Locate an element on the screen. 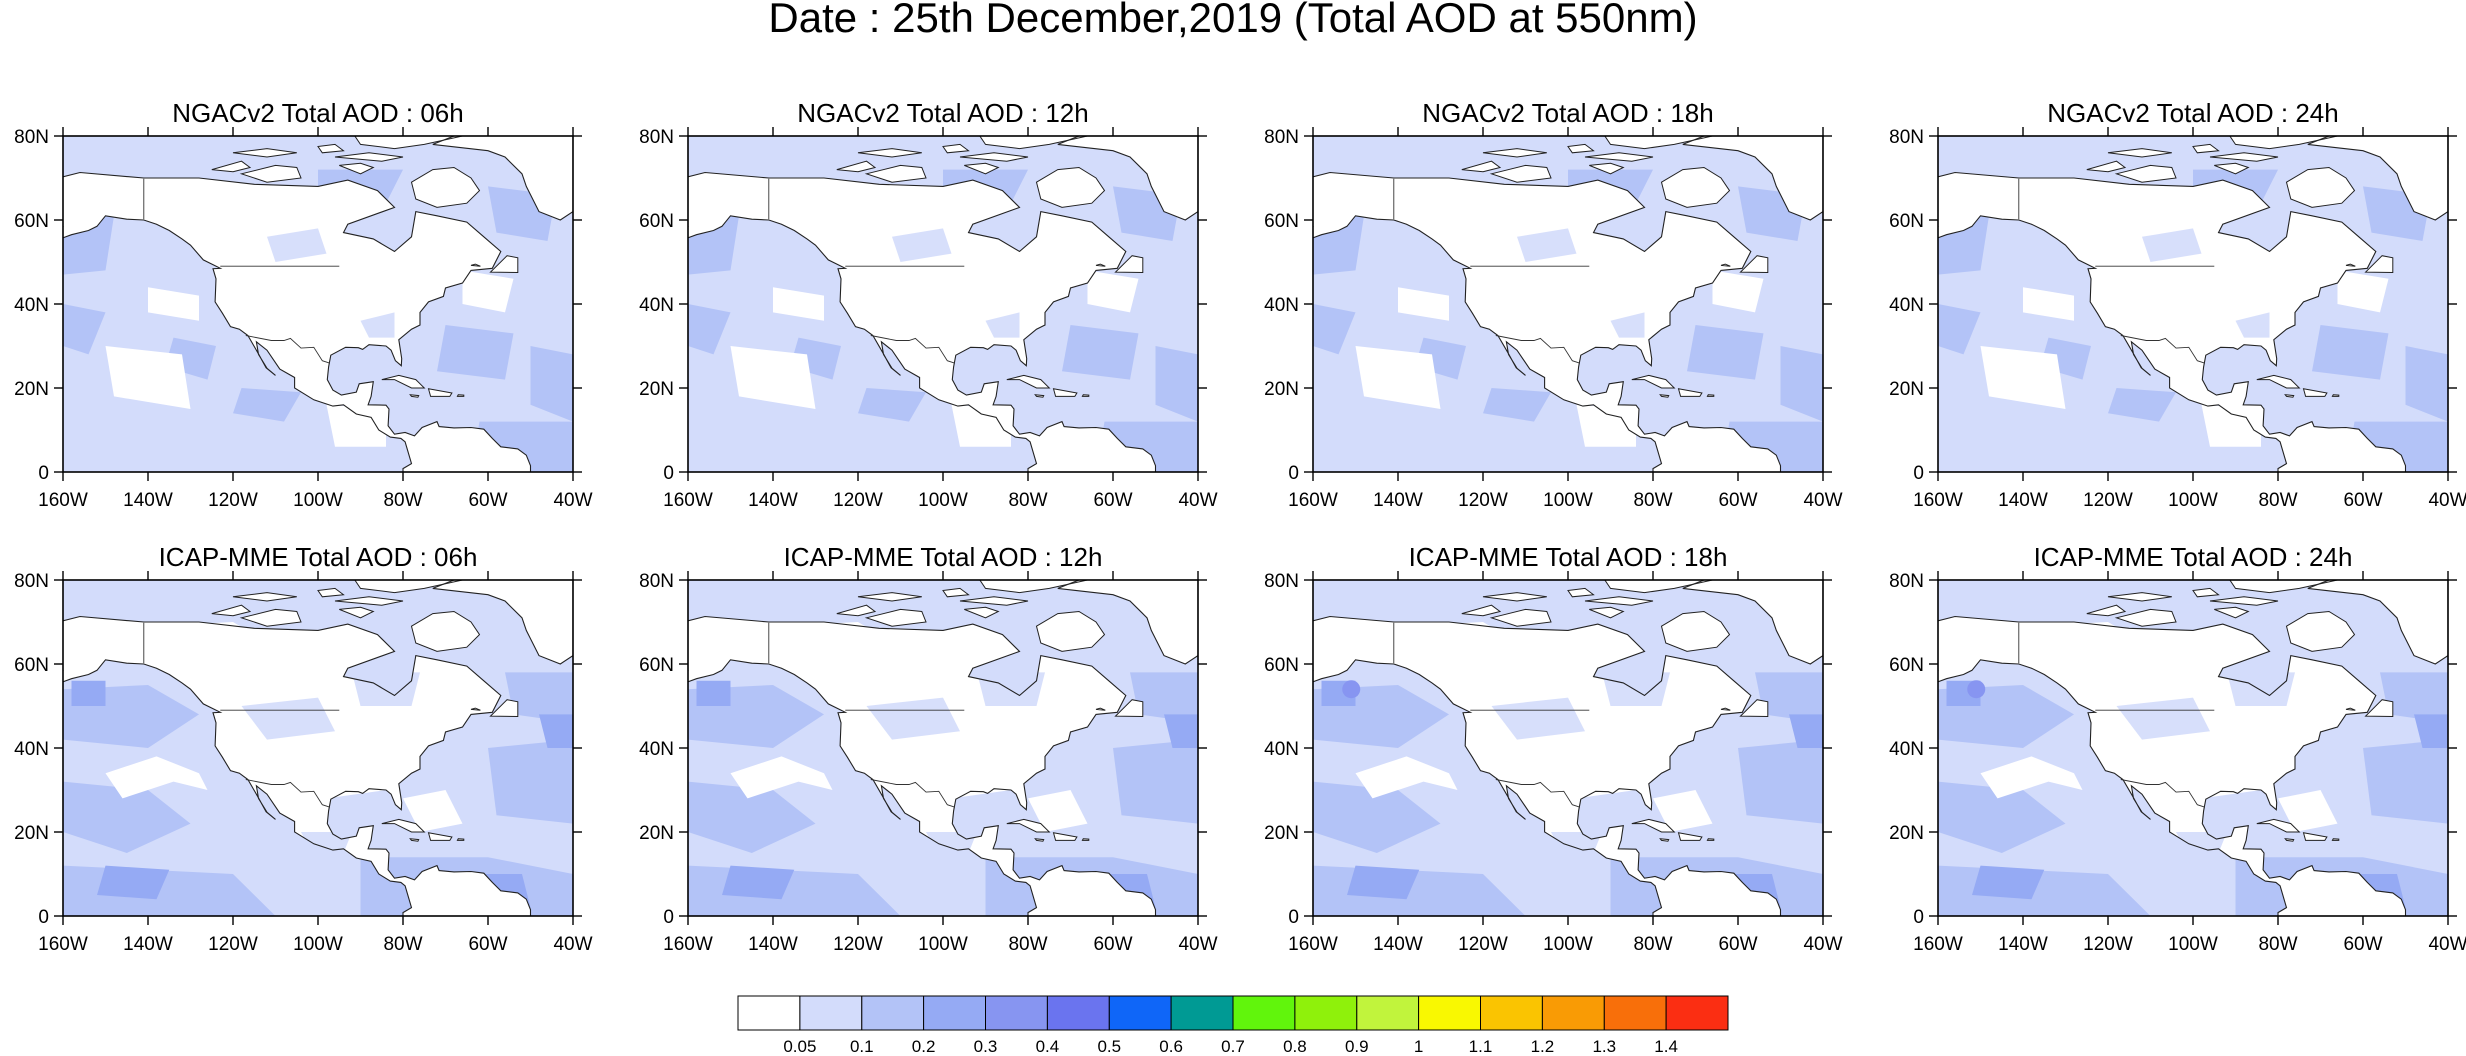  colorbar-label: 0.7 is located at coordinates (1233, 1046).